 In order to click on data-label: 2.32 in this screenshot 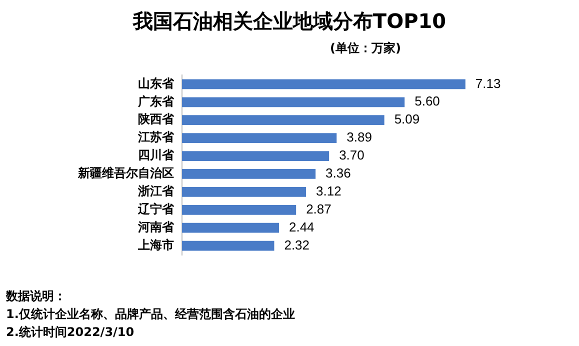, I will do `click(297, 244)`.